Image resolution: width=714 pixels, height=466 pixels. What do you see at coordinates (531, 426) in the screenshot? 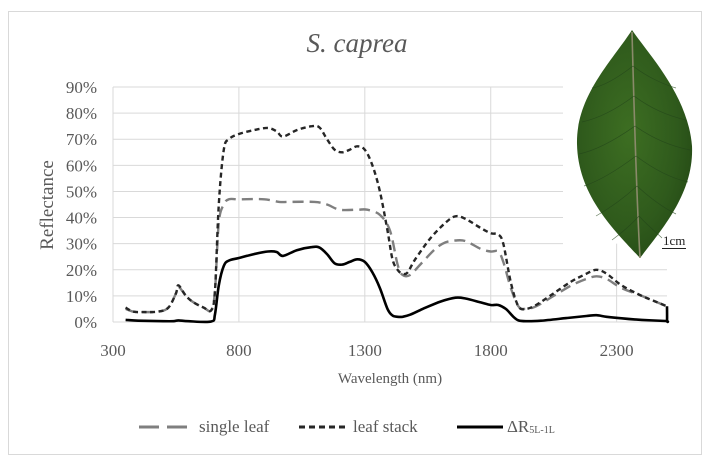
I see `legend-label: ΔR5L-1L` at bounding box center [531, 426].